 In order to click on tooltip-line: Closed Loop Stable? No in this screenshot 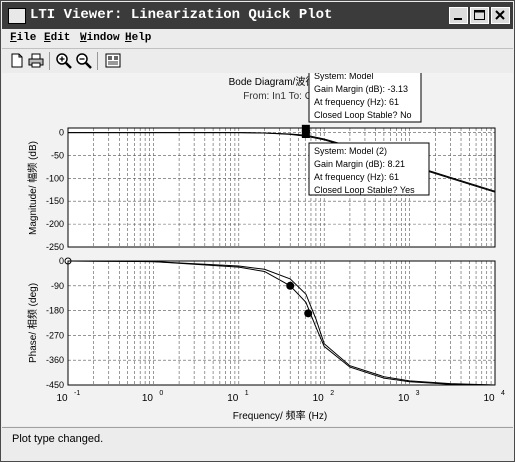, I will do `click(363, 115)`.